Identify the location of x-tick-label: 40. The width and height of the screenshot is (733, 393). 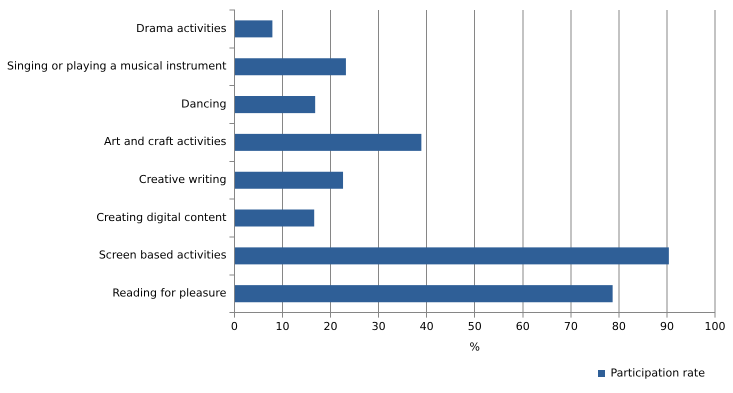
(427, 327).